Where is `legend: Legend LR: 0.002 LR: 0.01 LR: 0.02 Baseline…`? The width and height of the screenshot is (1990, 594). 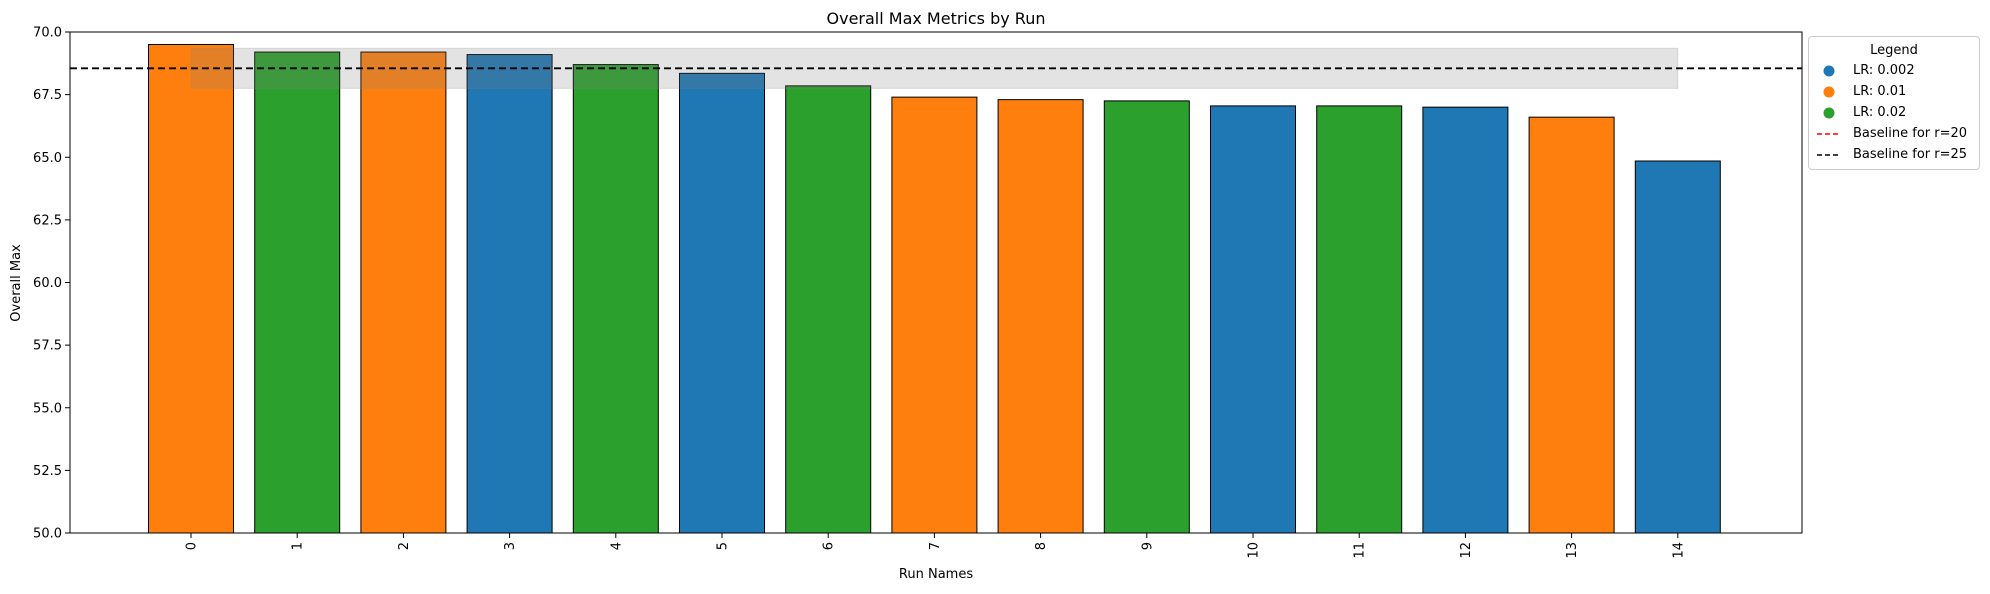
legend: Legend LR: 0.002 LR: 0.01 LR: 0.02 Baseline… is located at coordinates (1894, 103).